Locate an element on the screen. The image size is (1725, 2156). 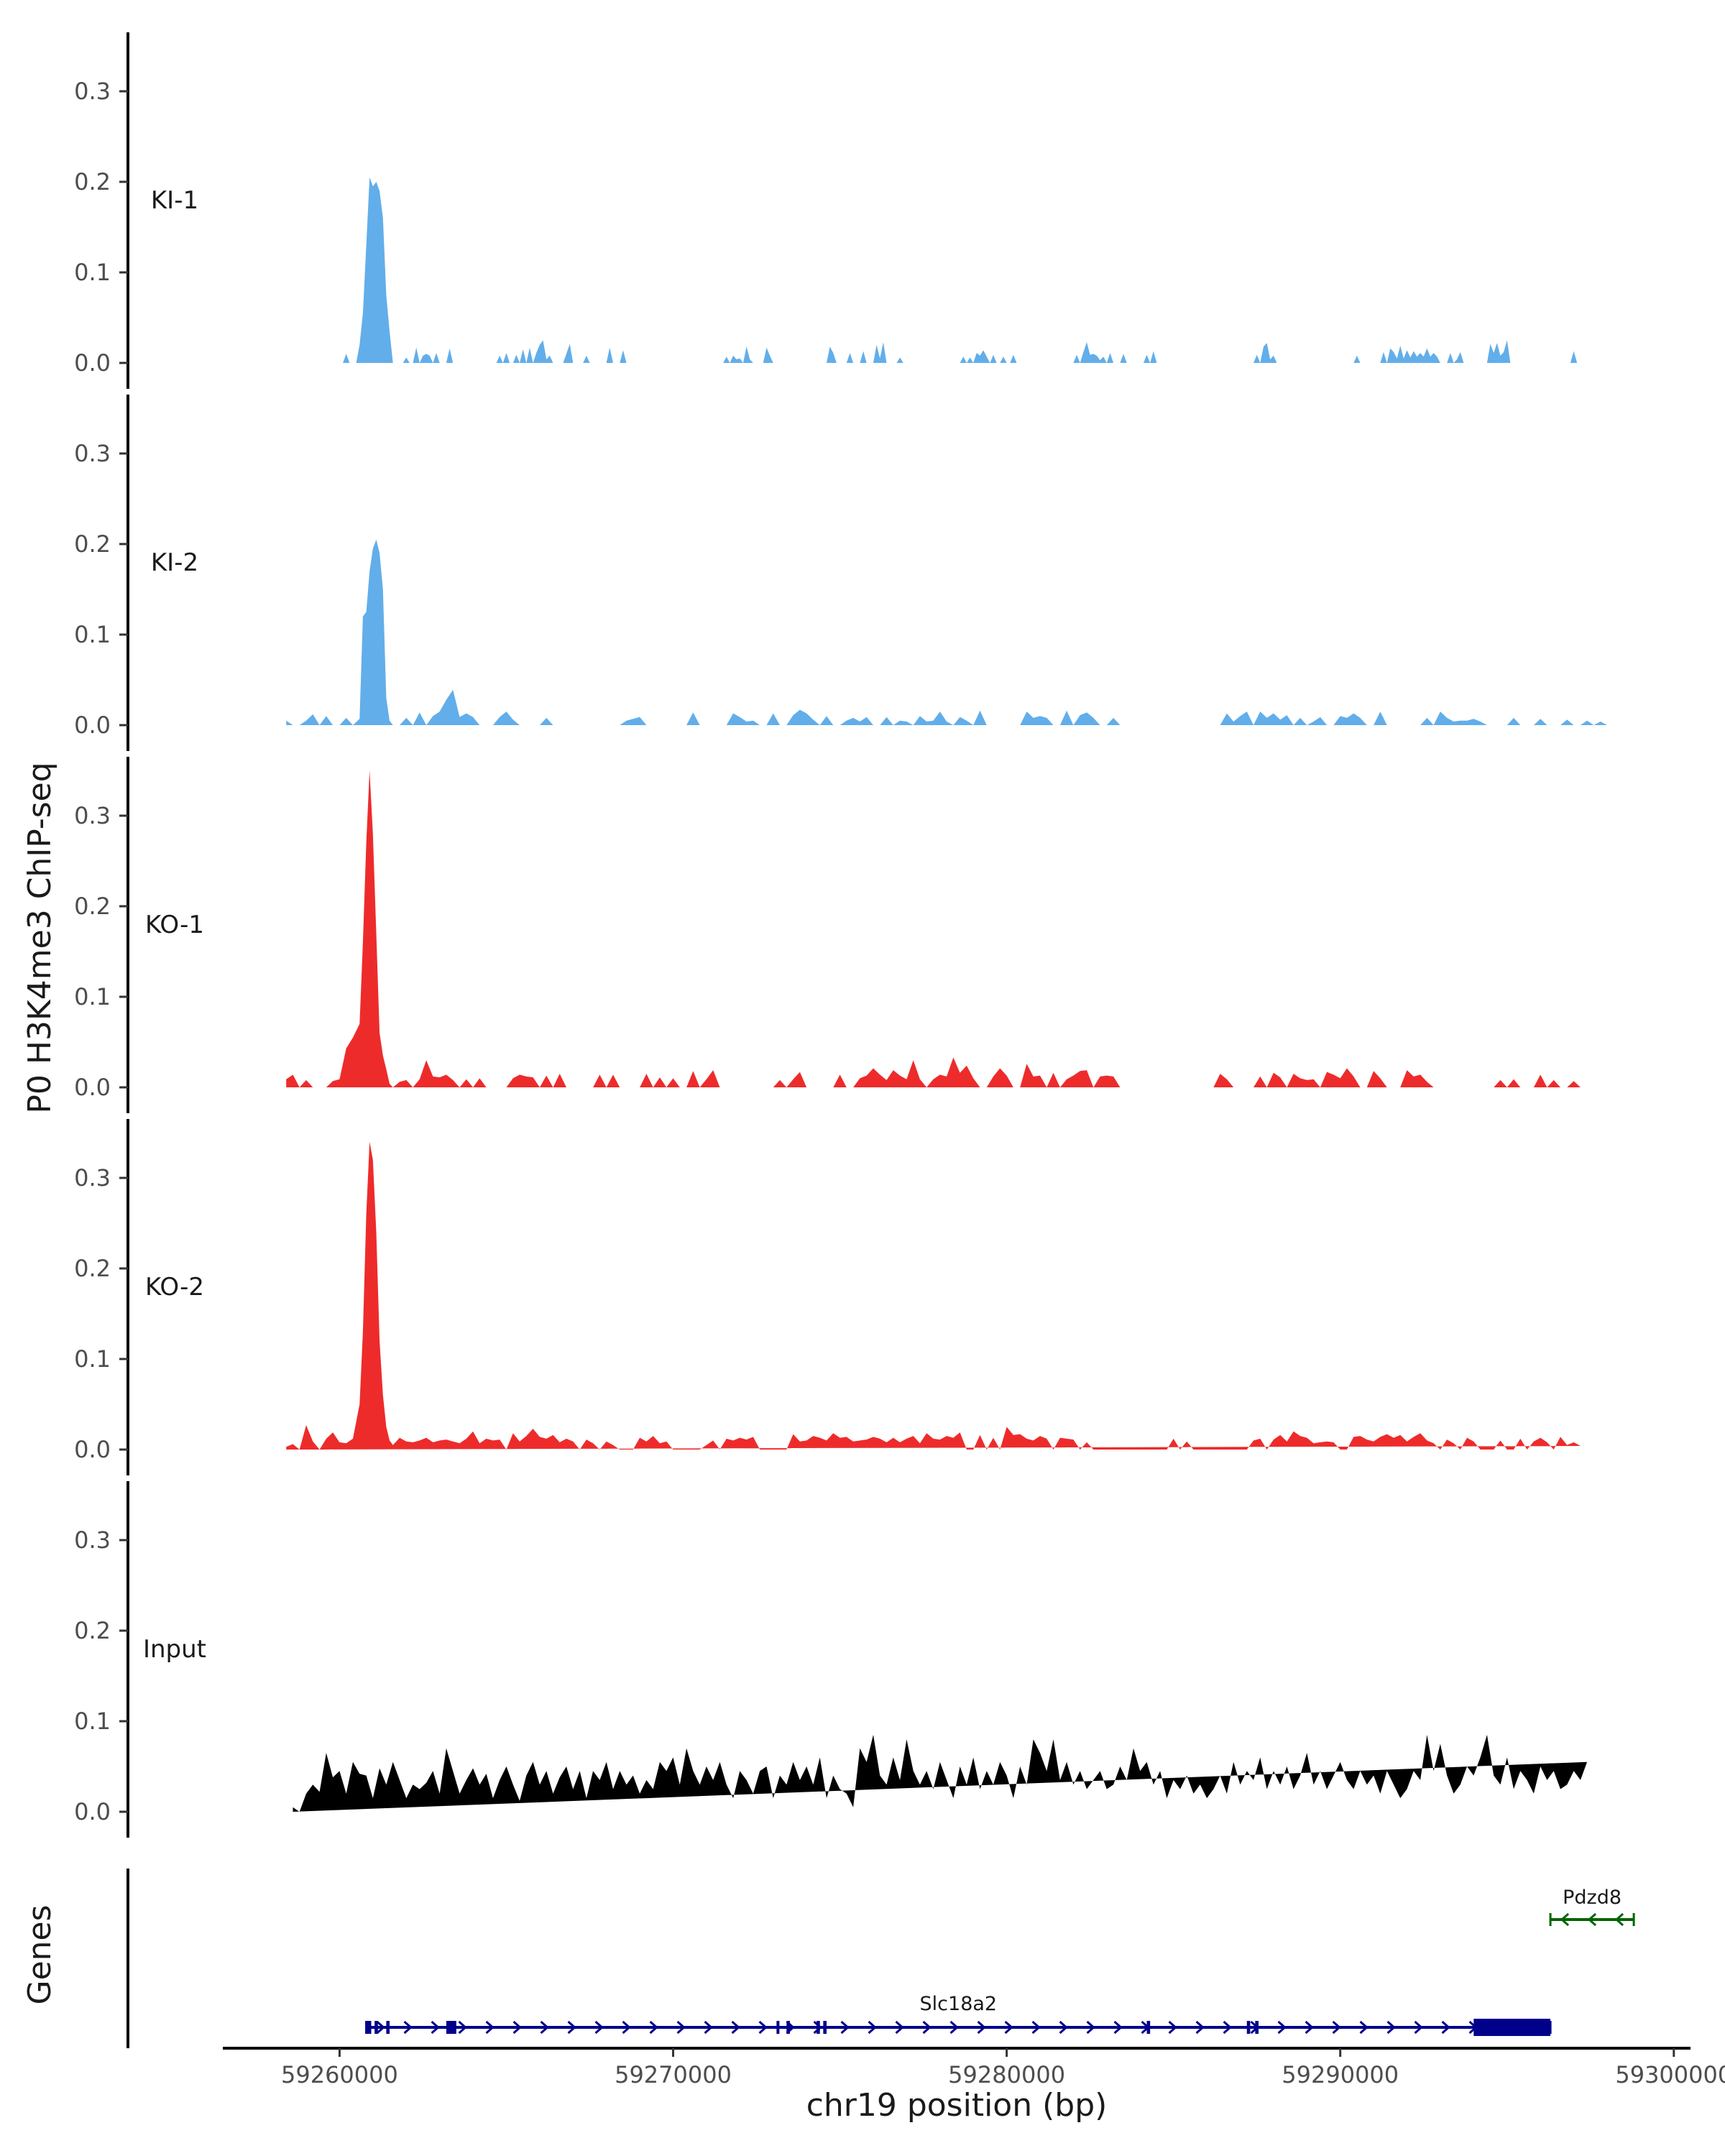
gene-pdzd8: Pdzd8 is located at coordinates (1592, 1906).